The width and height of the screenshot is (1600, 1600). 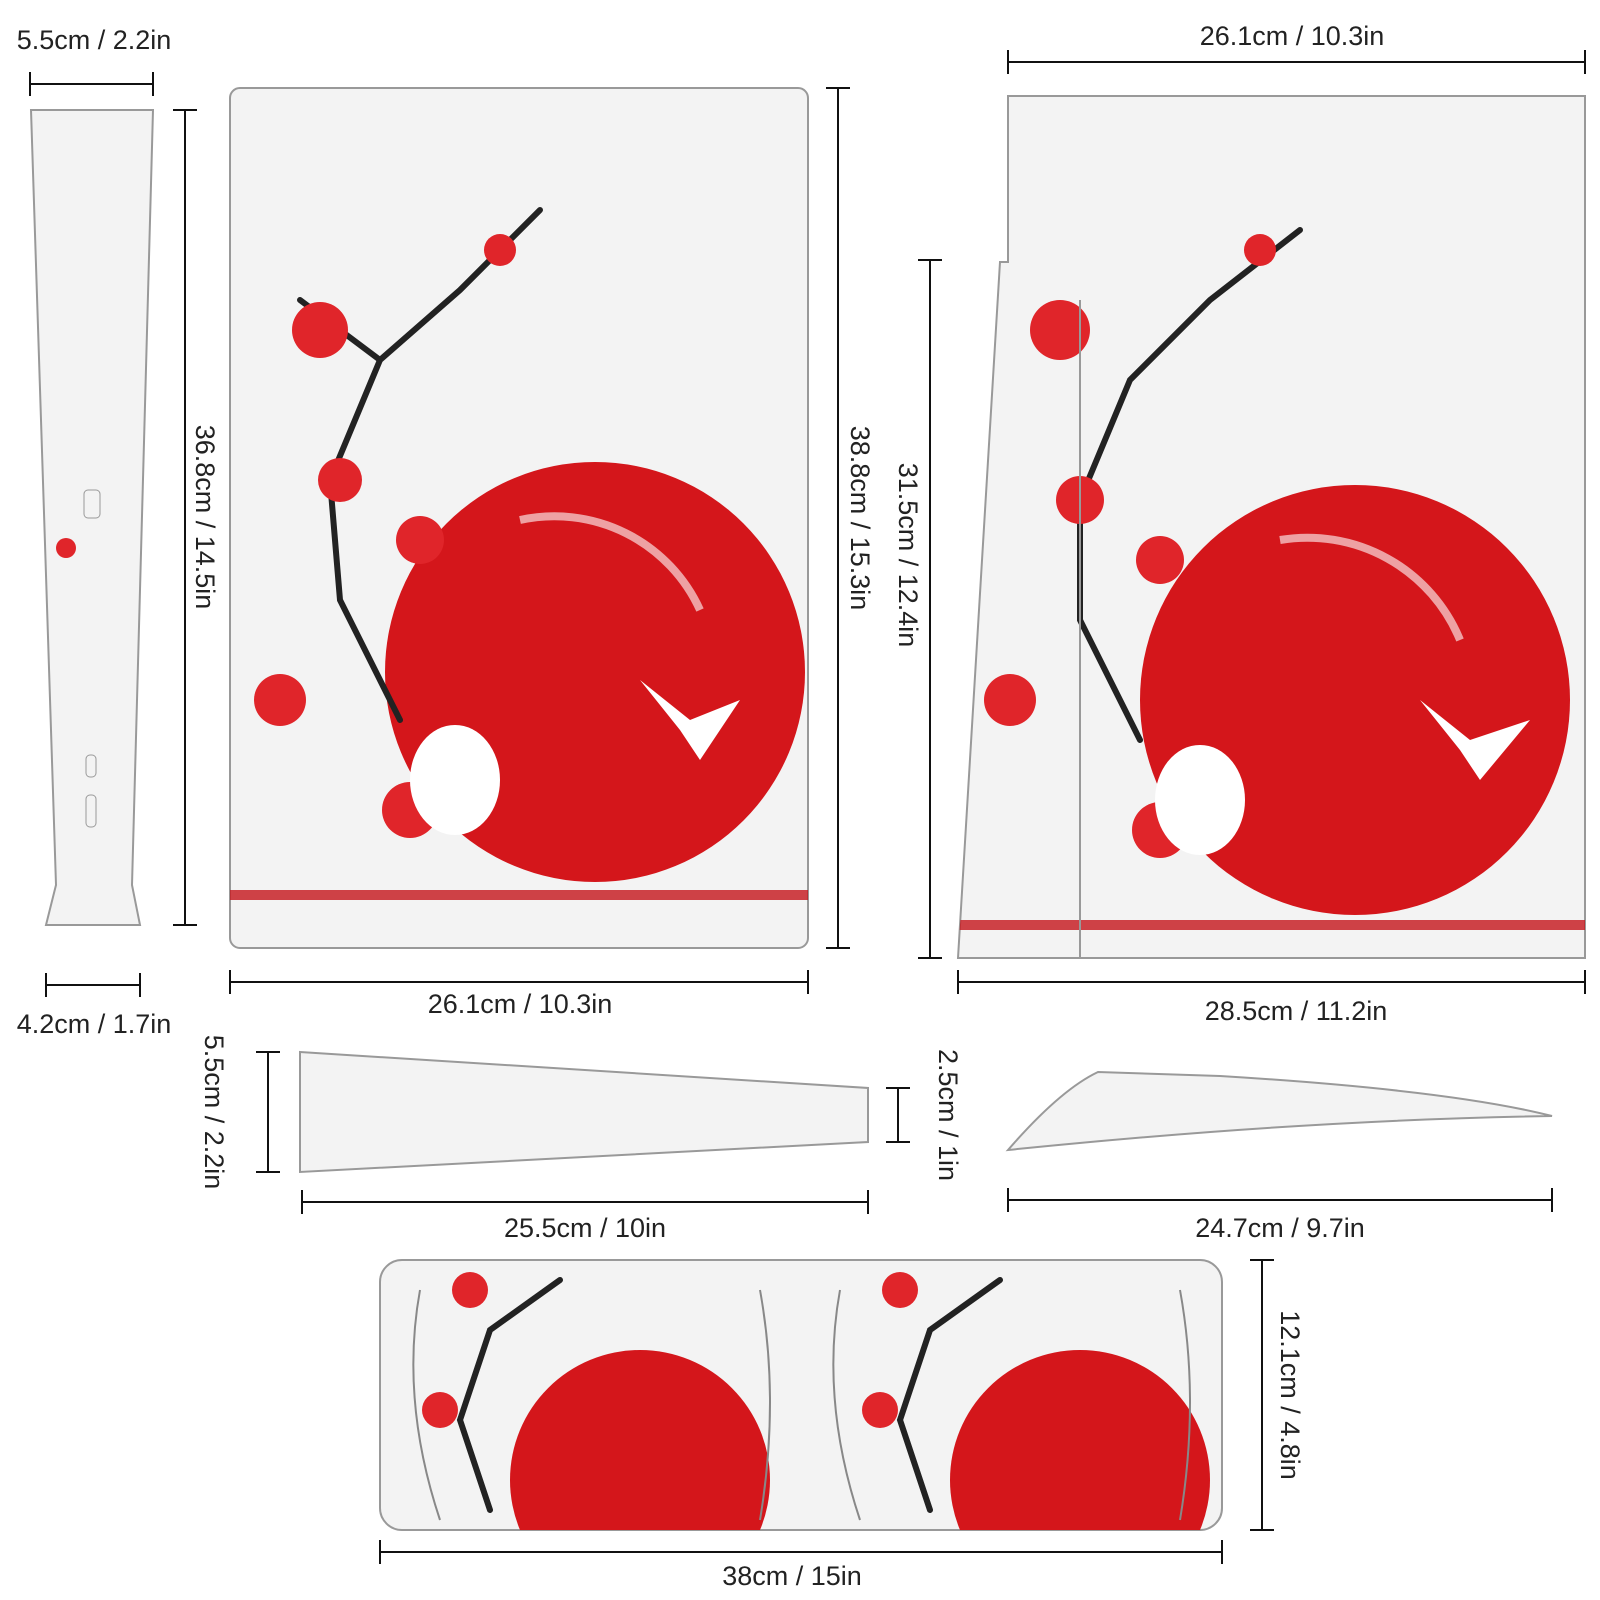 I want to click on dimension-label: 4.2cm / 1.7in, so click(x=94, y=1024).